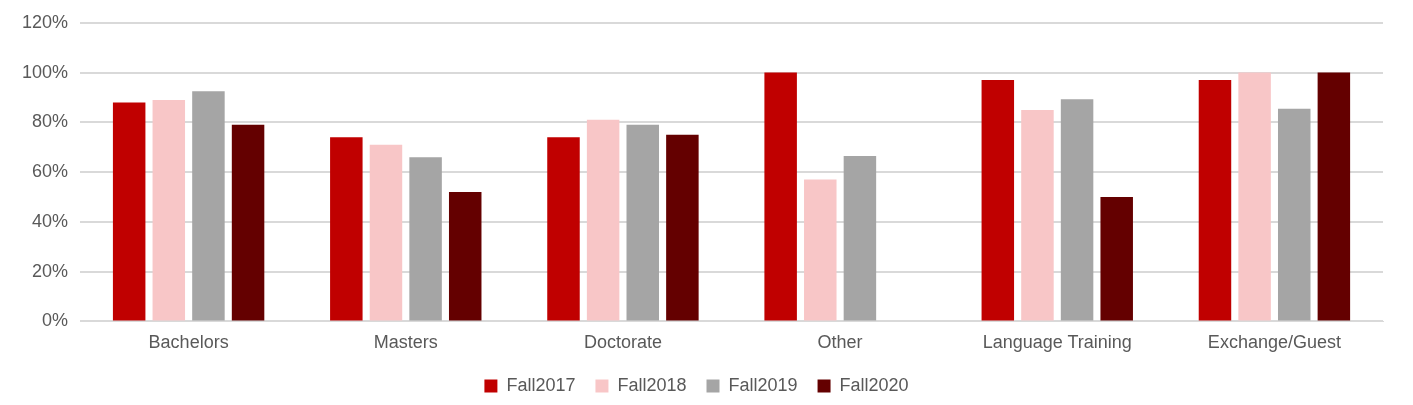  I want to click on y-tick-label: 40%, so click(50, 220).